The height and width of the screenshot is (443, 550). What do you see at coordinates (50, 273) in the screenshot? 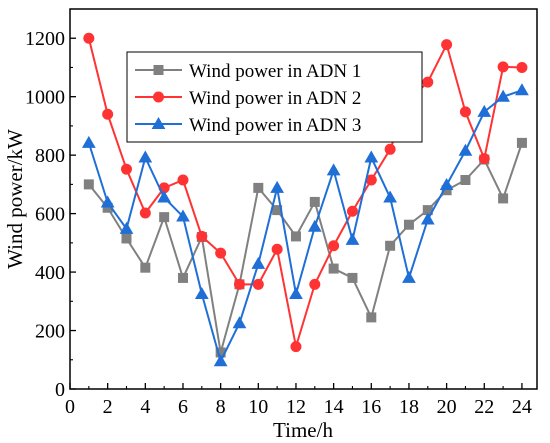
I see `y-tick-label: 400` at bounding box center [50, 273].